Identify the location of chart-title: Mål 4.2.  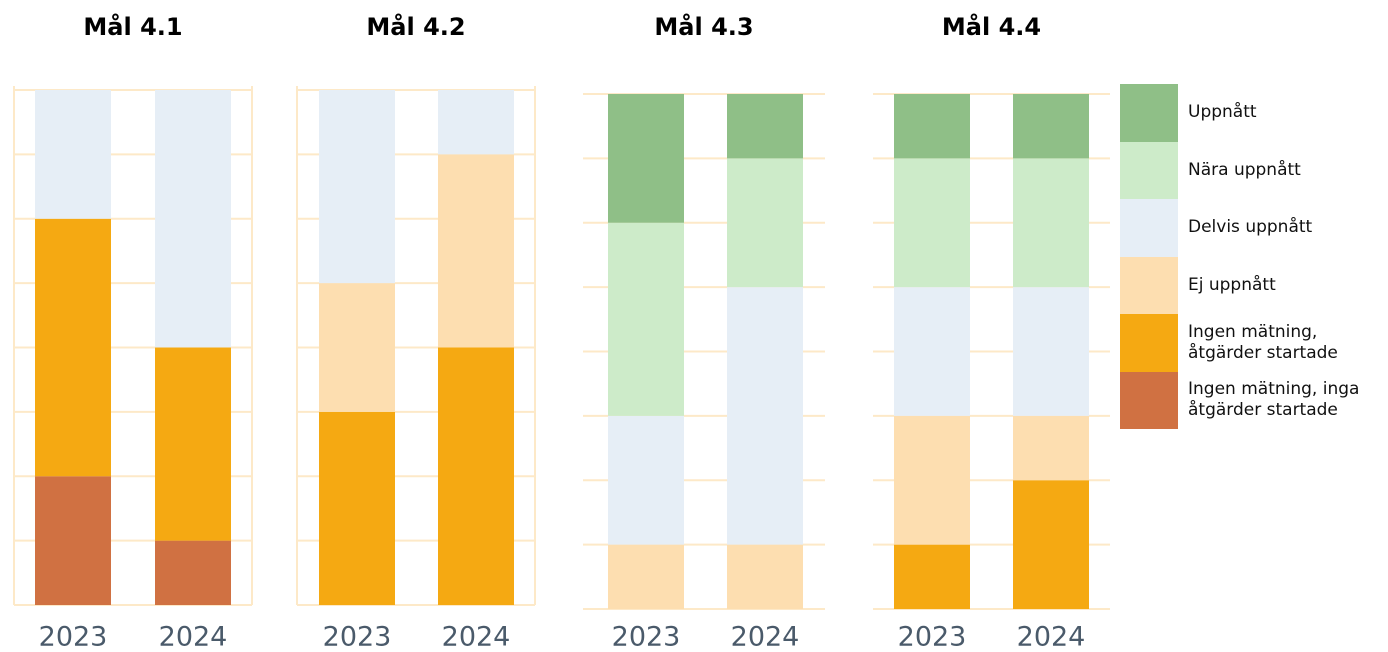
(415, 26).